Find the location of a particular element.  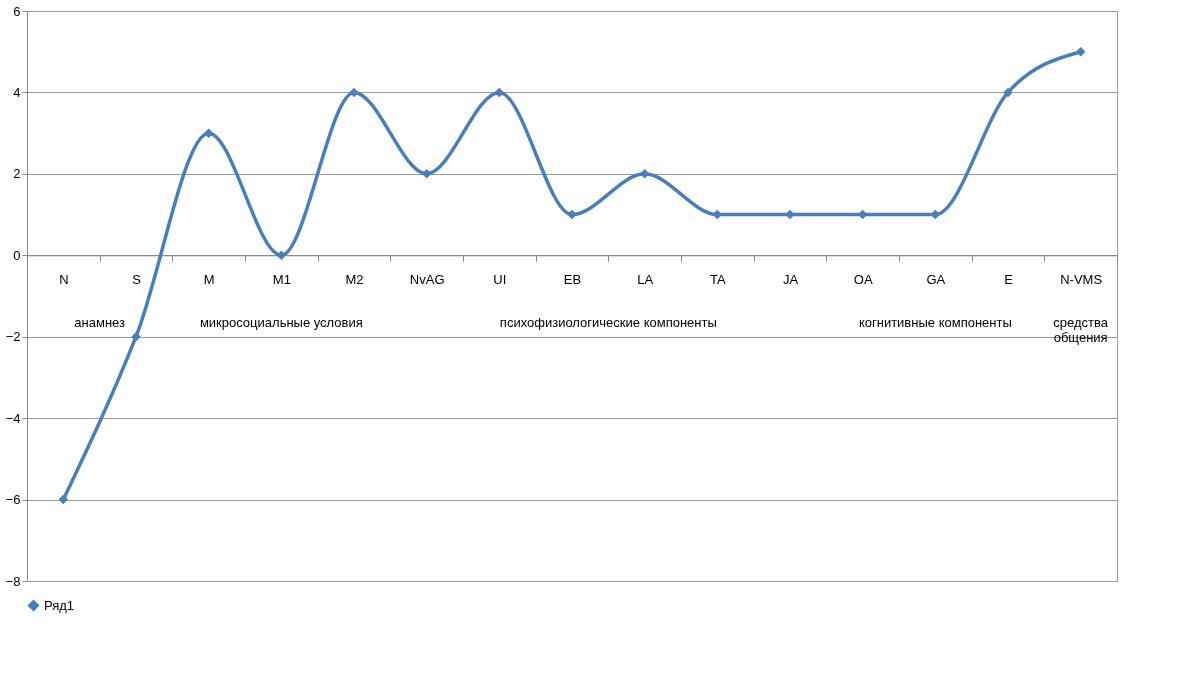

y-tick-label: −2 is located at coordinates (13, 337).